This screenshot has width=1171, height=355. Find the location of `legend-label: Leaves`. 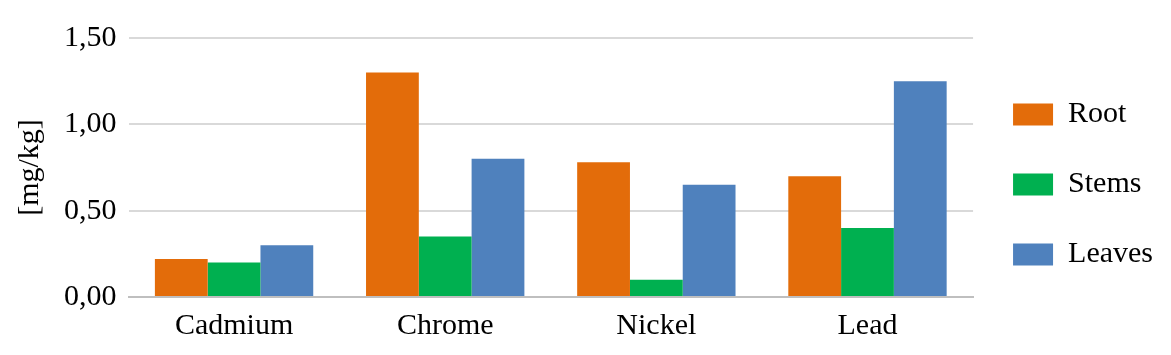

legend-label: Leaves is located at coordinates (1111, 252).